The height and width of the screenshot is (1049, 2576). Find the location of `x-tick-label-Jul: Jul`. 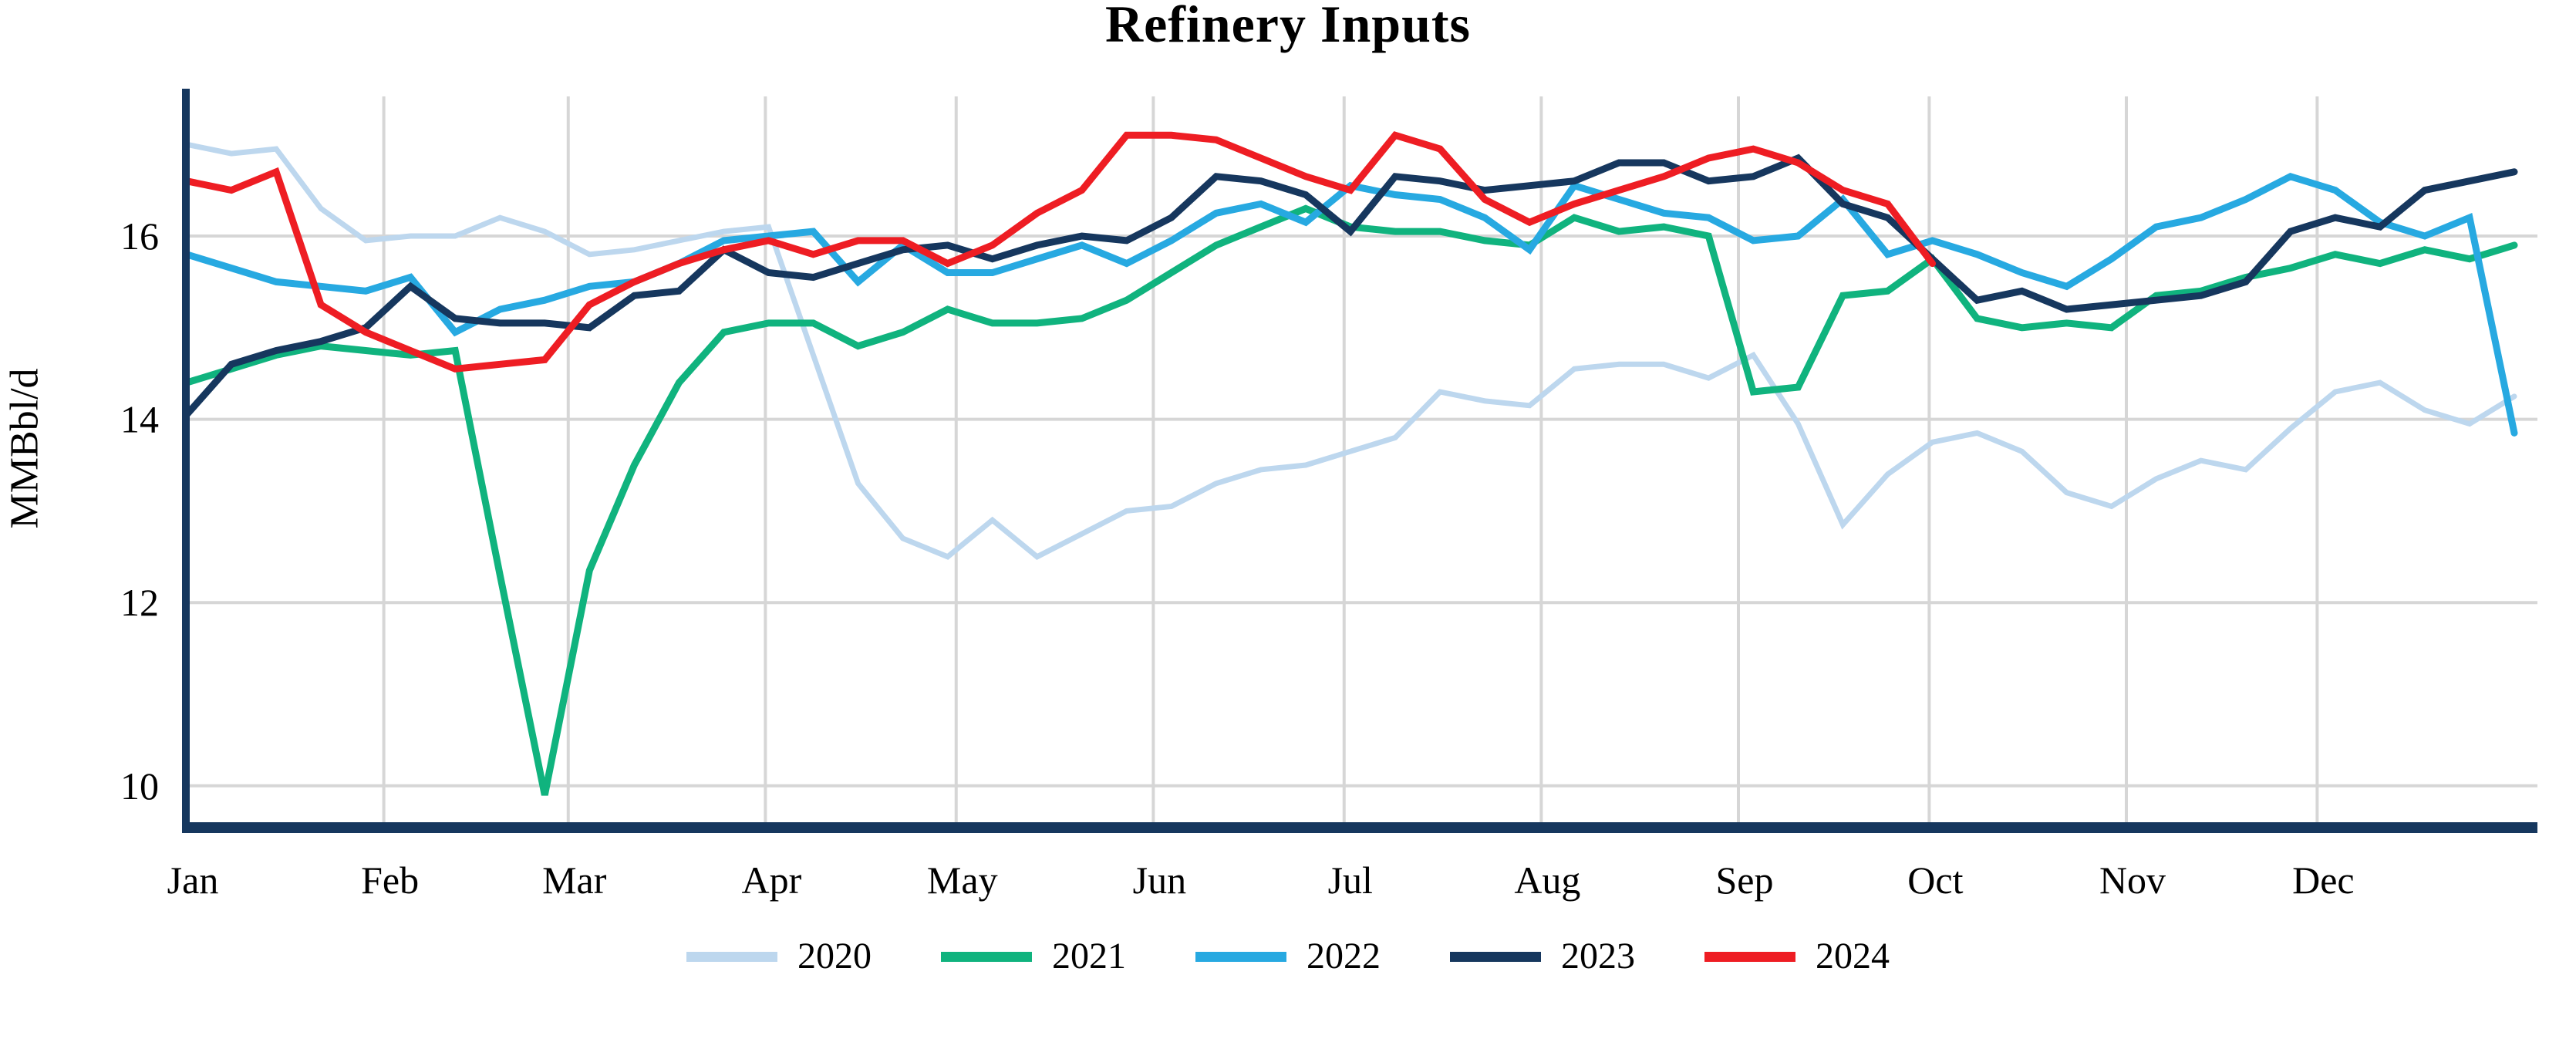

x-tick-label-Jul: Jul is located at coordinates (1350, 880).